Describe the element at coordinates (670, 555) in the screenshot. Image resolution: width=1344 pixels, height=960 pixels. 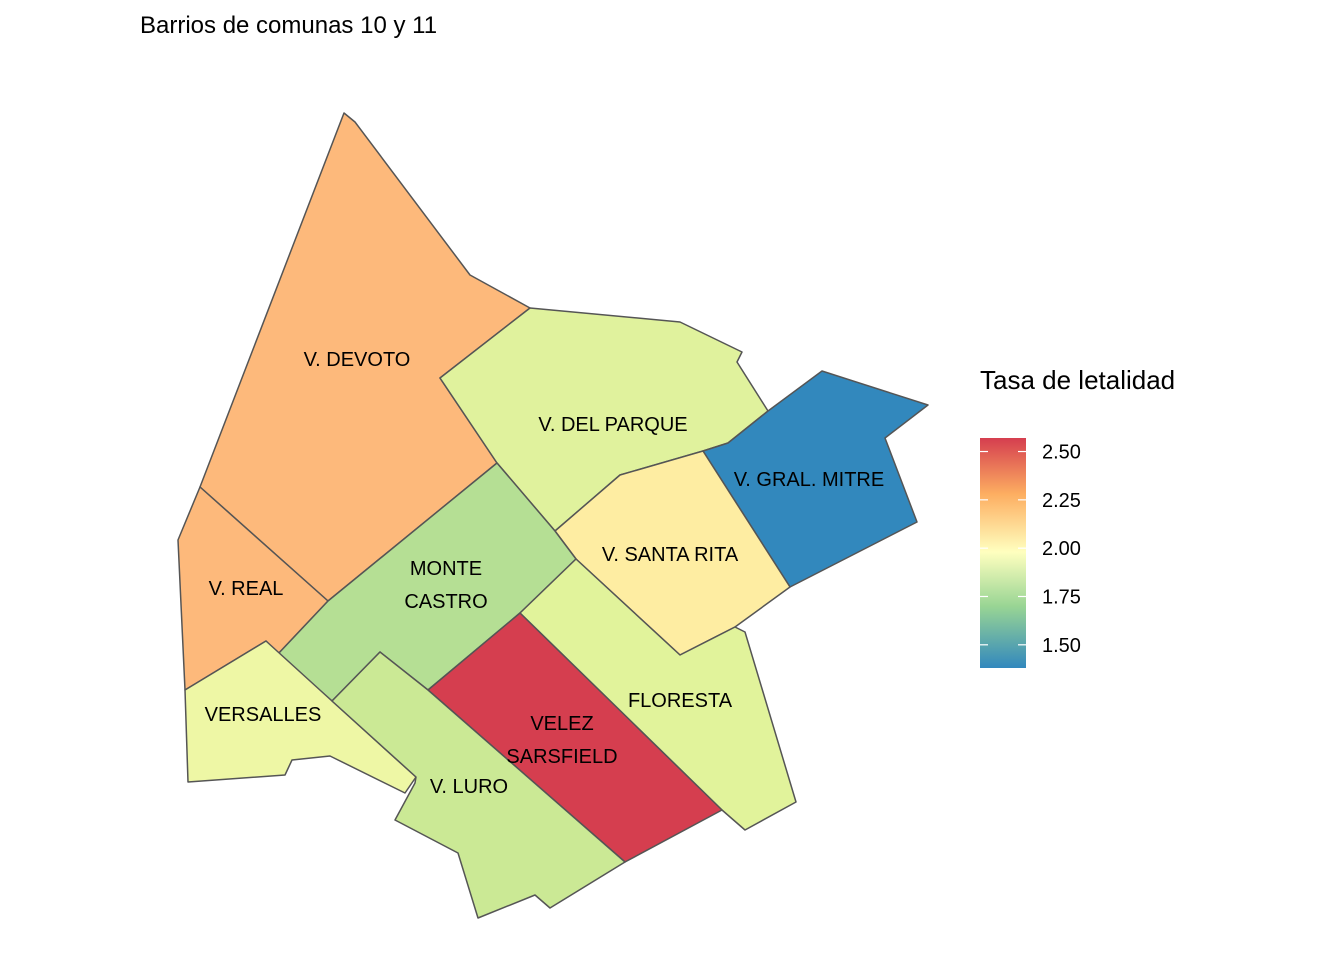
I see `district-label-santa-rita: V. SANTA RITA` at that location.